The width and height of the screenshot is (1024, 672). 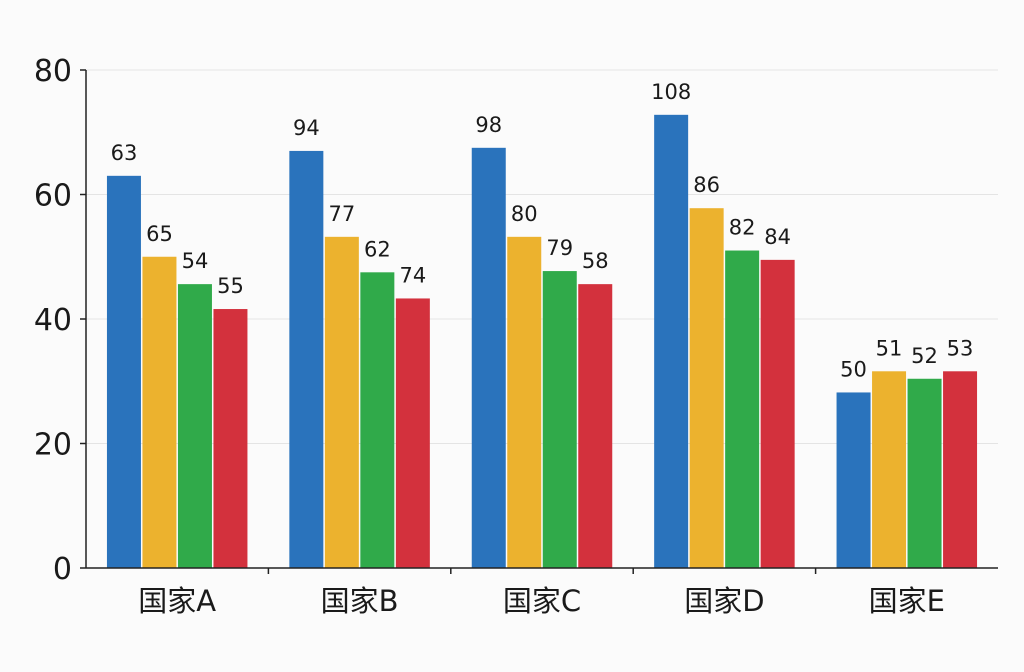 I want to click on y-tick-label: 20, so click(x=53, y=445).